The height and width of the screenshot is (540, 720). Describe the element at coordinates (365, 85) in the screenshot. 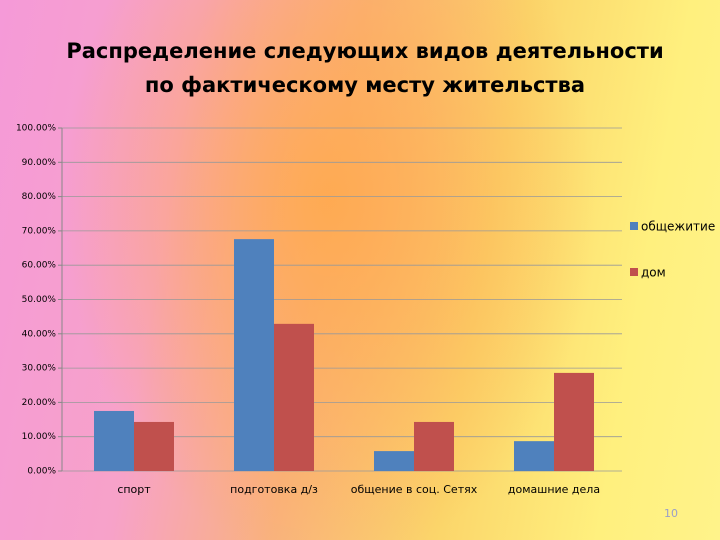

I see `chart-subtitle: по фактическому месту жительства` at that location.